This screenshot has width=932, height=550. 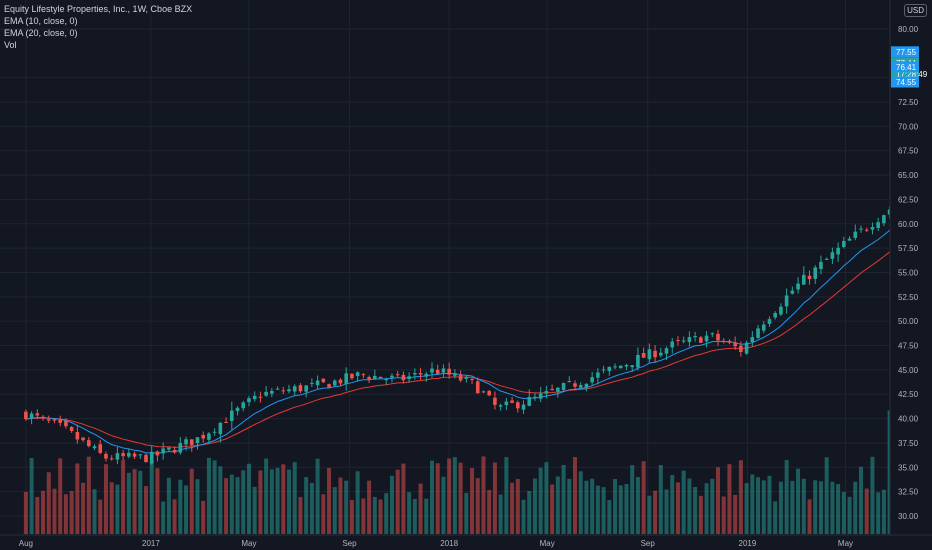 I want to click on low-price-tag-bg, so click(x=905, y=82).